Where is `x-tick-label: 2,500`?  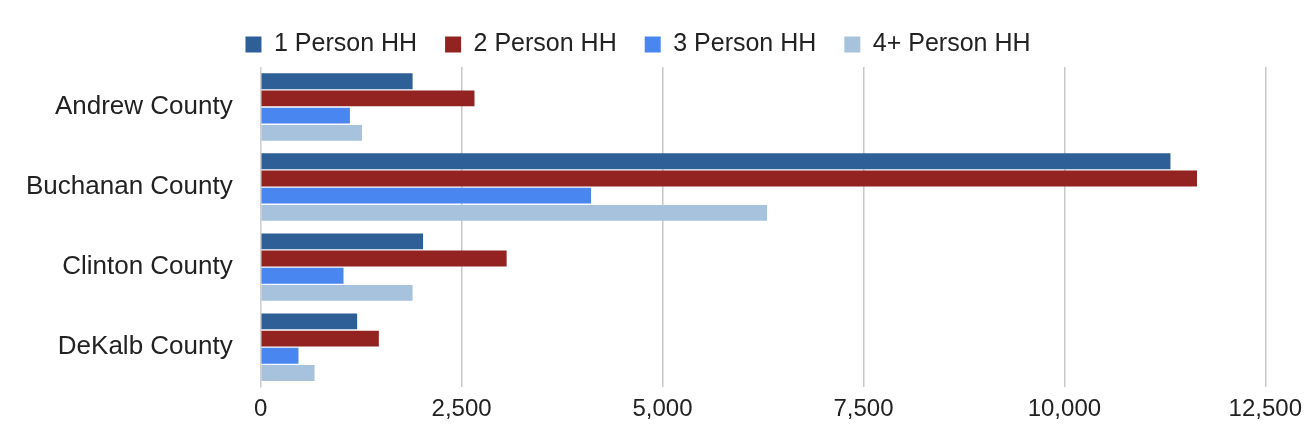
x-tick-label: 2,500 is located at coordinates (461, 408).